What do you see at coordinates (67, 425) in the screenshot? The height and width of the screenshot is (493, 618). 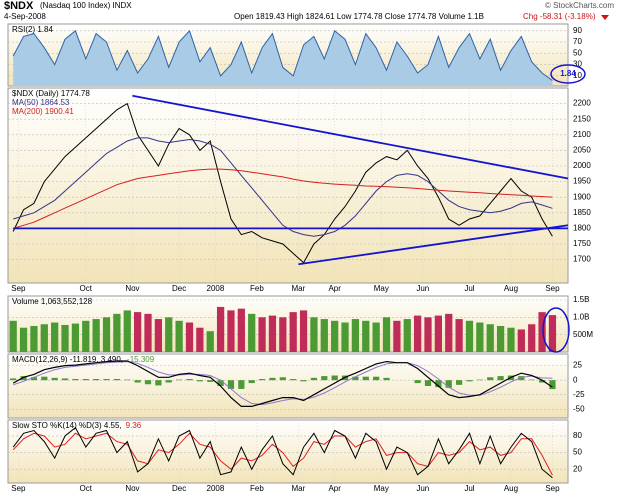 I see `panel-label: Slow STO %K(14) %D(3) 4.55,` at bounding box center [67, 425].